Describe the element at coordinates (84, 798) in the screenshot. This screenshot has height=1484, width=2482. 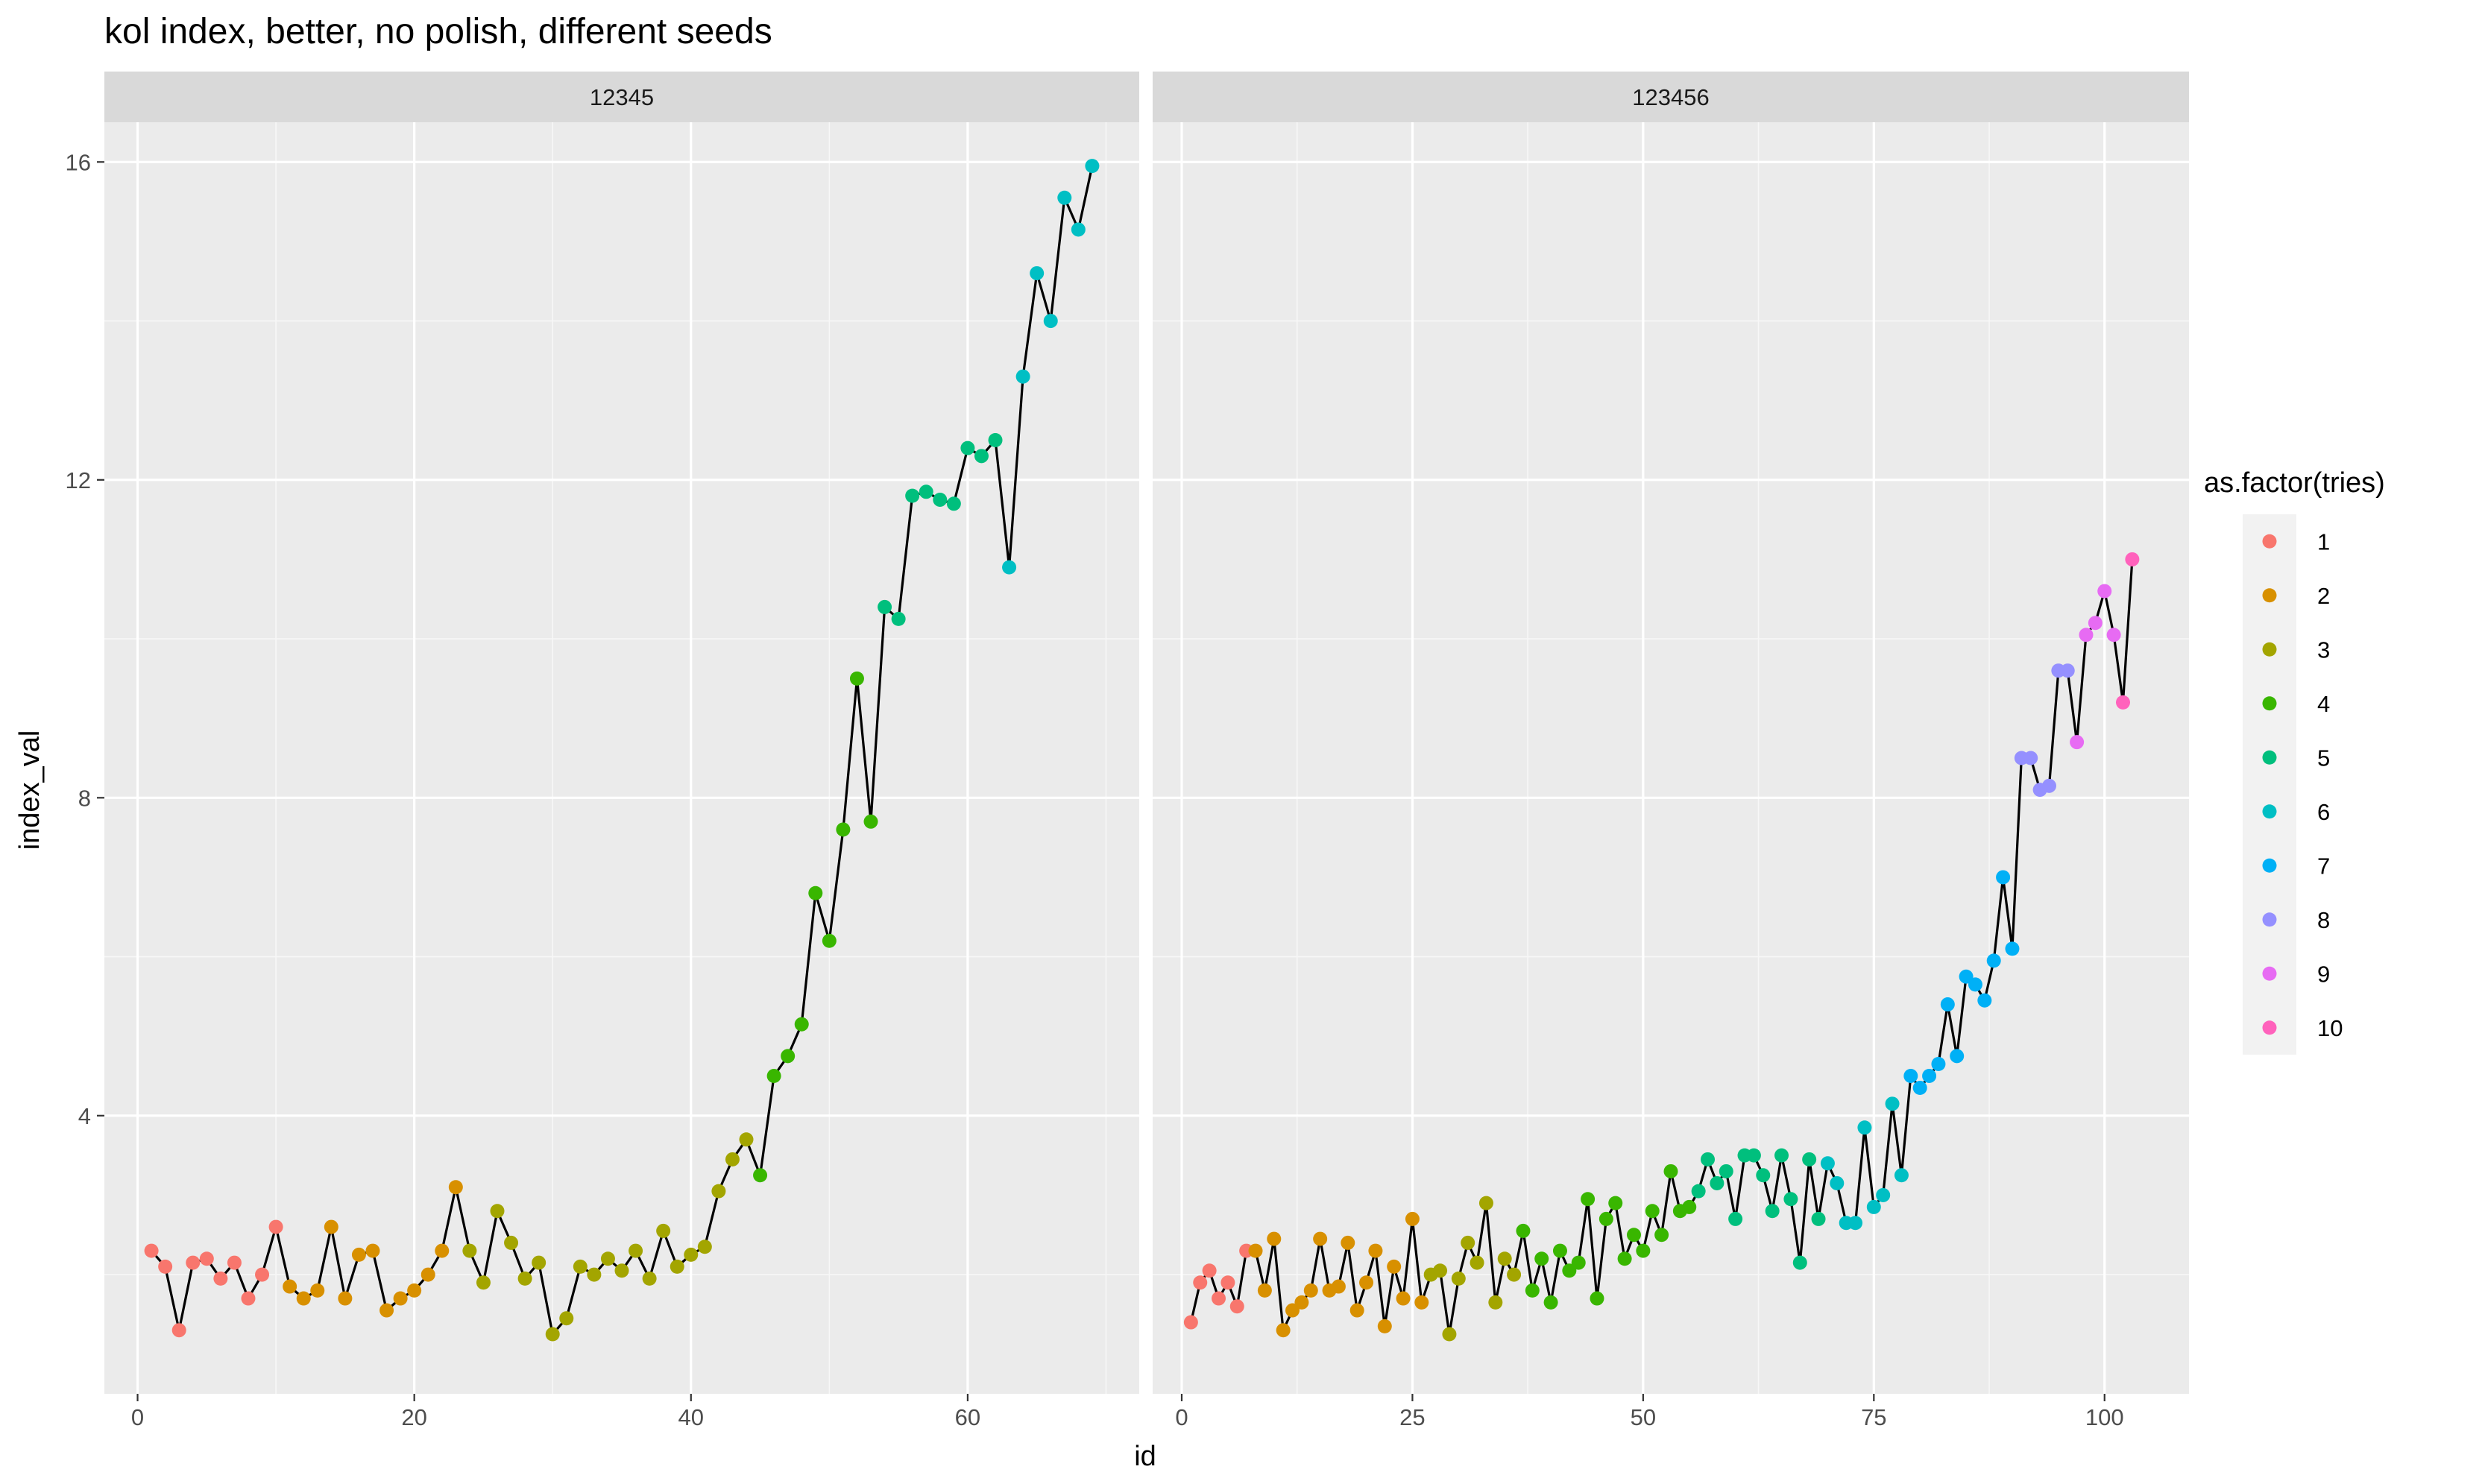
I see `y-tick-label: 8` at that location.